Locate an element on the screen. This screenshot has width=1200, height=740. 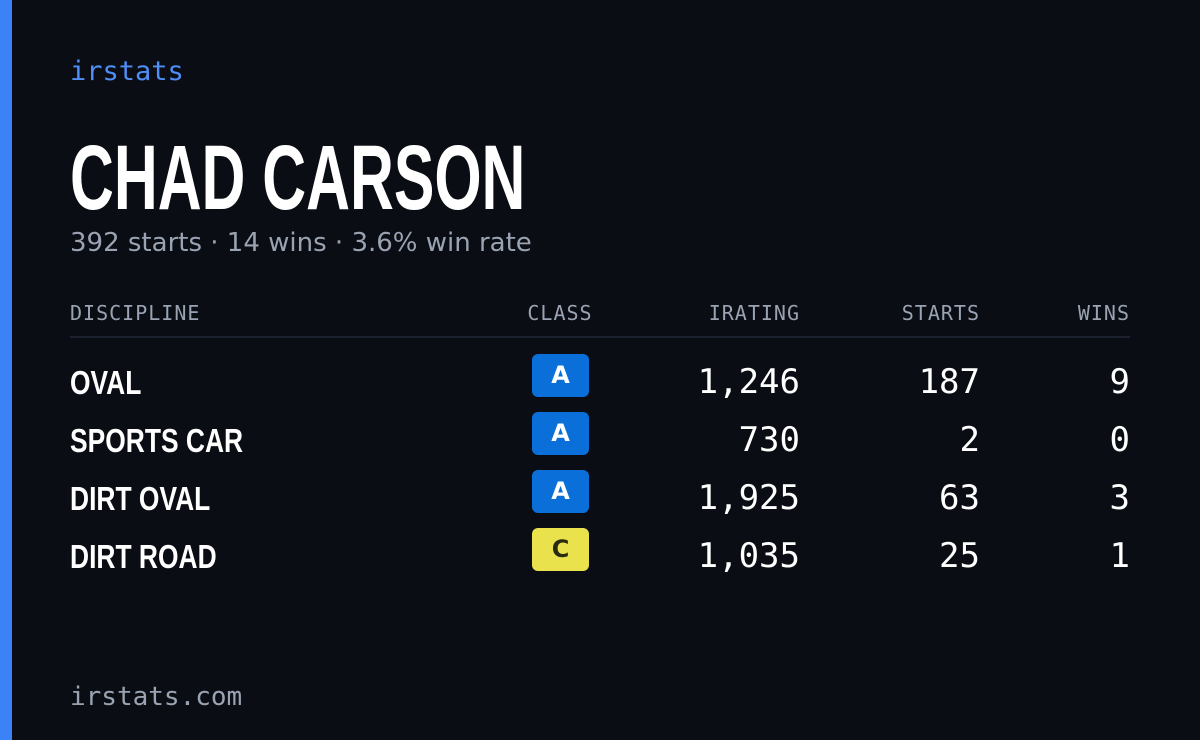
starts: 25 is located at coordinates (959, 556).